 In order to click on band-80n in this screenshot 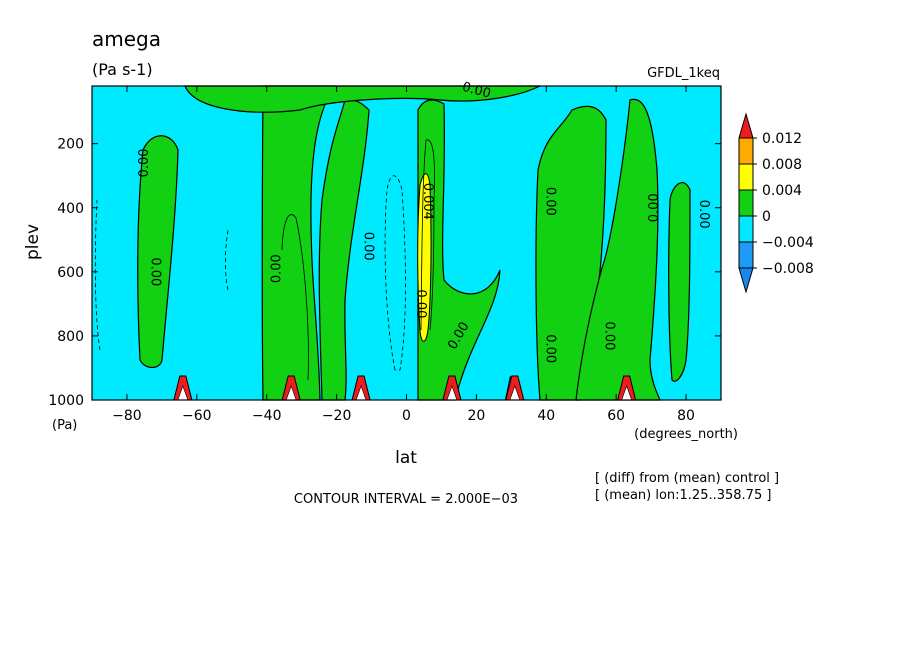, I will do `click(679, 282)`.